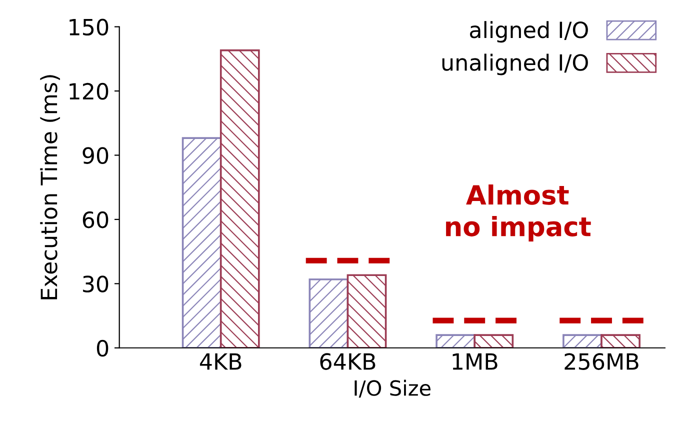  Describe the element at coordinates (518, 213) in the screenshot. I see `annotation: Almost no impact` at that location.